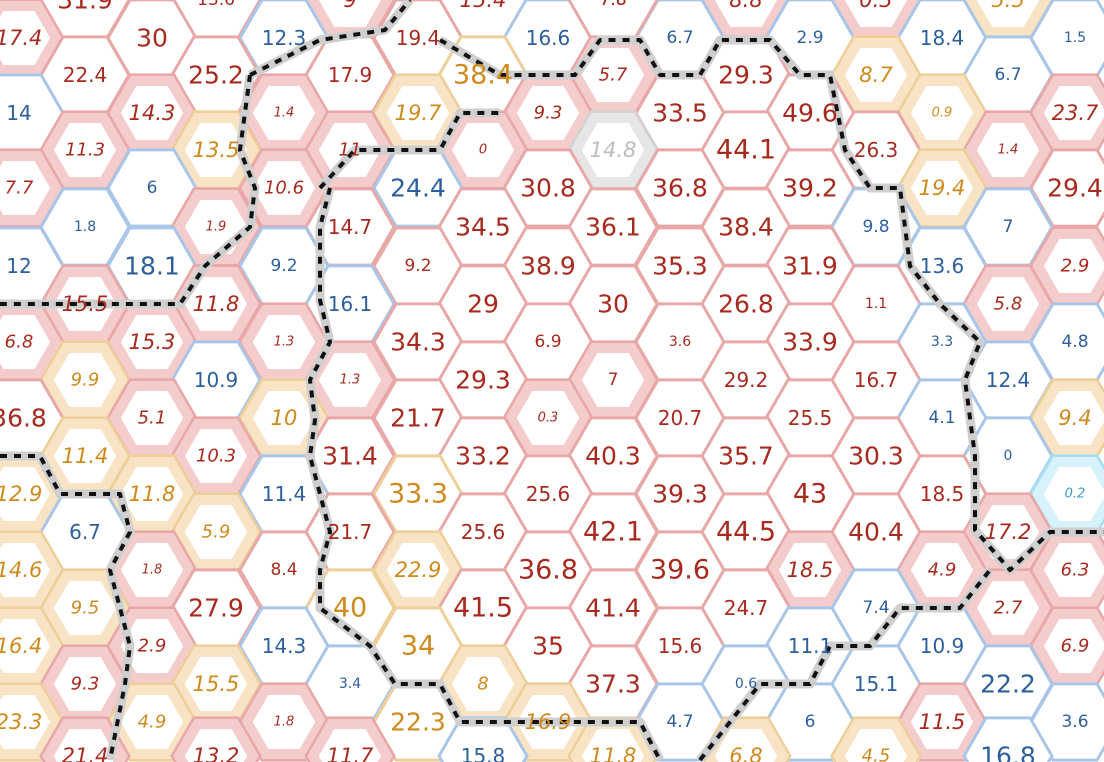  I want to click on hex-value: 0.6, so click(746, 684).